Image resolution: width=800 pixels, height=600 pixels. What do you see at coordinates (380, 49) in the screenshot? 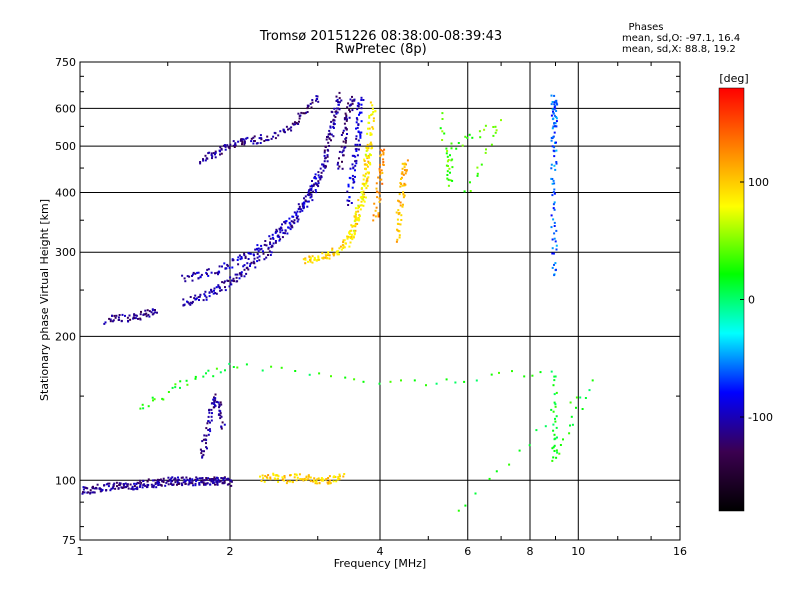
I see `chart-subtitle: RwPretec (8p)` at bounding box center [380, 49].